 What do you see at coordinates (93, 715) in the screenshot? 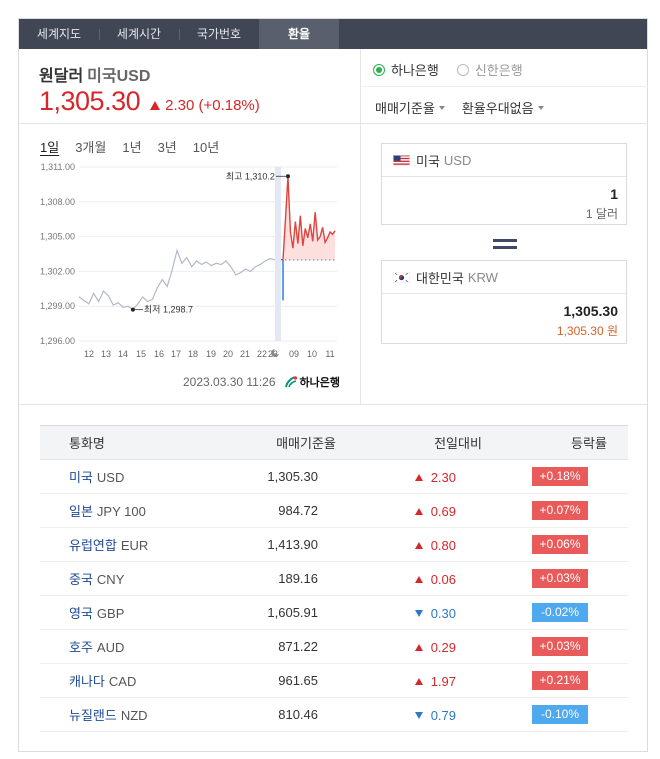
I see `currency-name-link: 뉴질랜드` at bounding box center [93, 715].